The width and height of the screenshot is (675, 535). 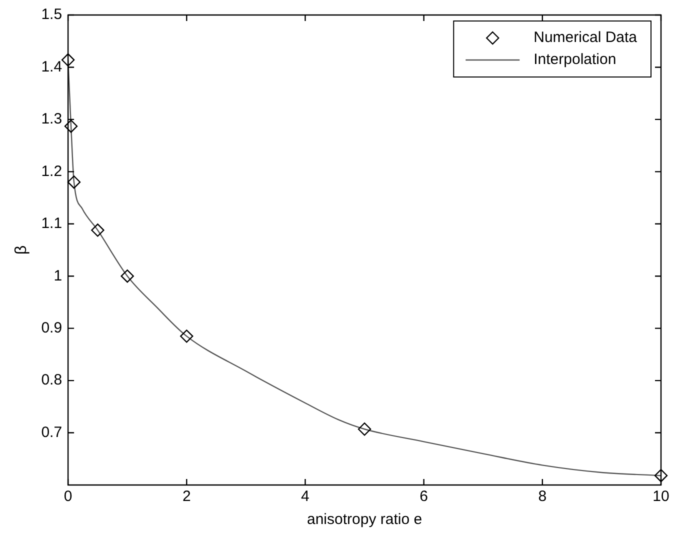 What do you see at coordinates (68, 497) in the screenshot?
I see `x-tick-label: 0` at bounding box center [68, 497].